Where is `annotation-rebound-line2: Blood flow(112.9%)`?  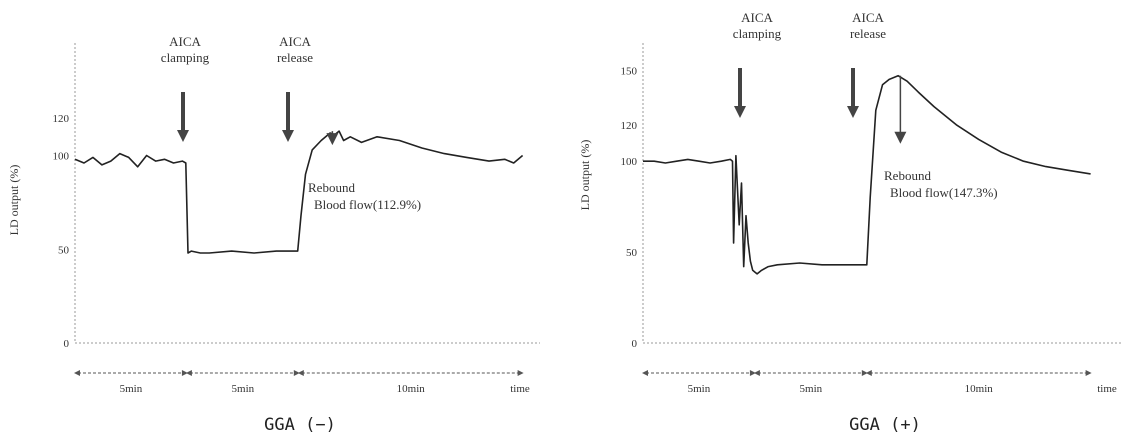 annotation-rebound-line2: Blood flow(112.9%) is located at coordinates (367, 204).